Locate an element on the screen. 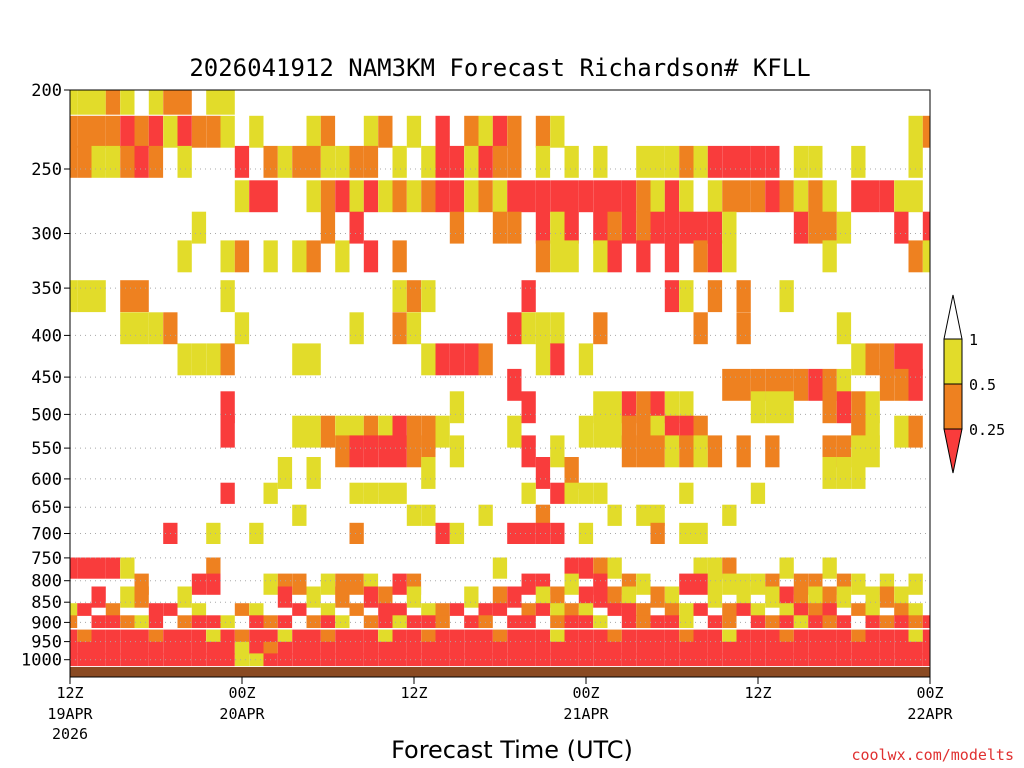  legend-arrow-low is located at coordinates (953, 451).